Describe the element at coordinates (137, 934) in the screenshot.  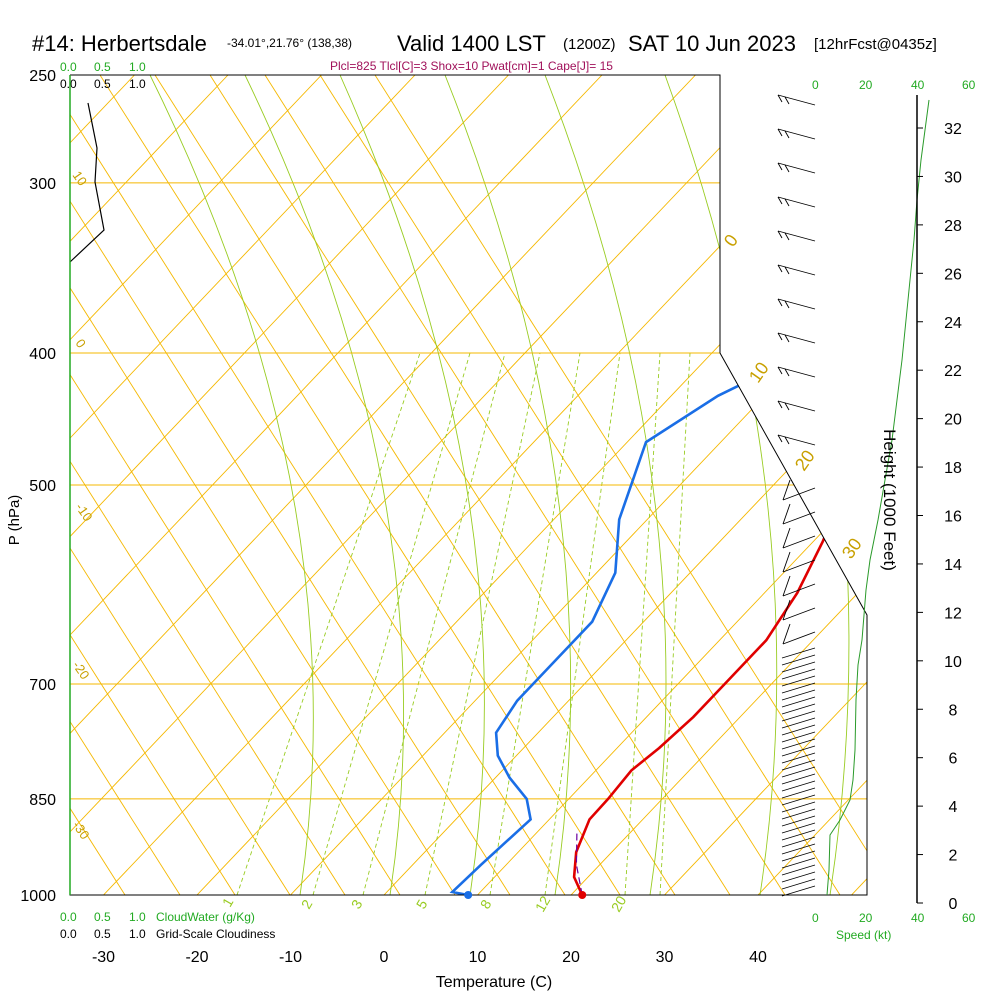
I see `cloudiness-tick-bottom-2: 1.0` at that location.